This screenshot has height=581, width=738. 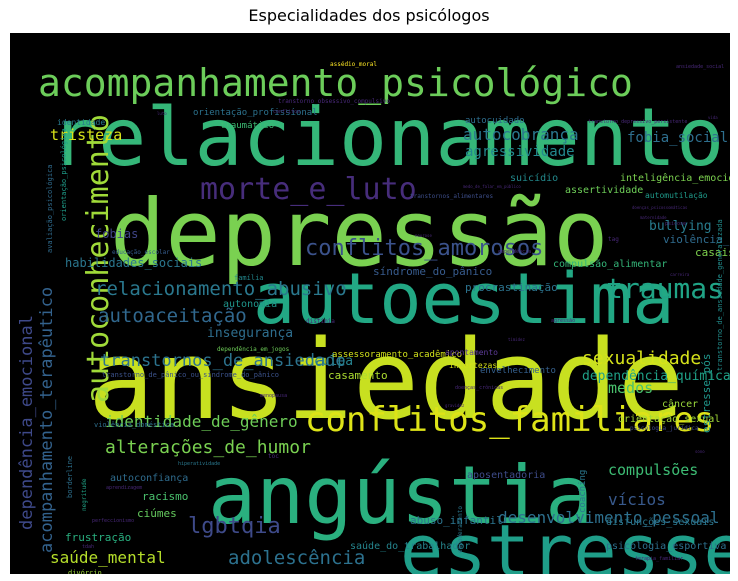 What do you see at coordinates (473, 365) in the screenshot?
I see `word-incertezas: incertezas` at bounding box center [473, 365].